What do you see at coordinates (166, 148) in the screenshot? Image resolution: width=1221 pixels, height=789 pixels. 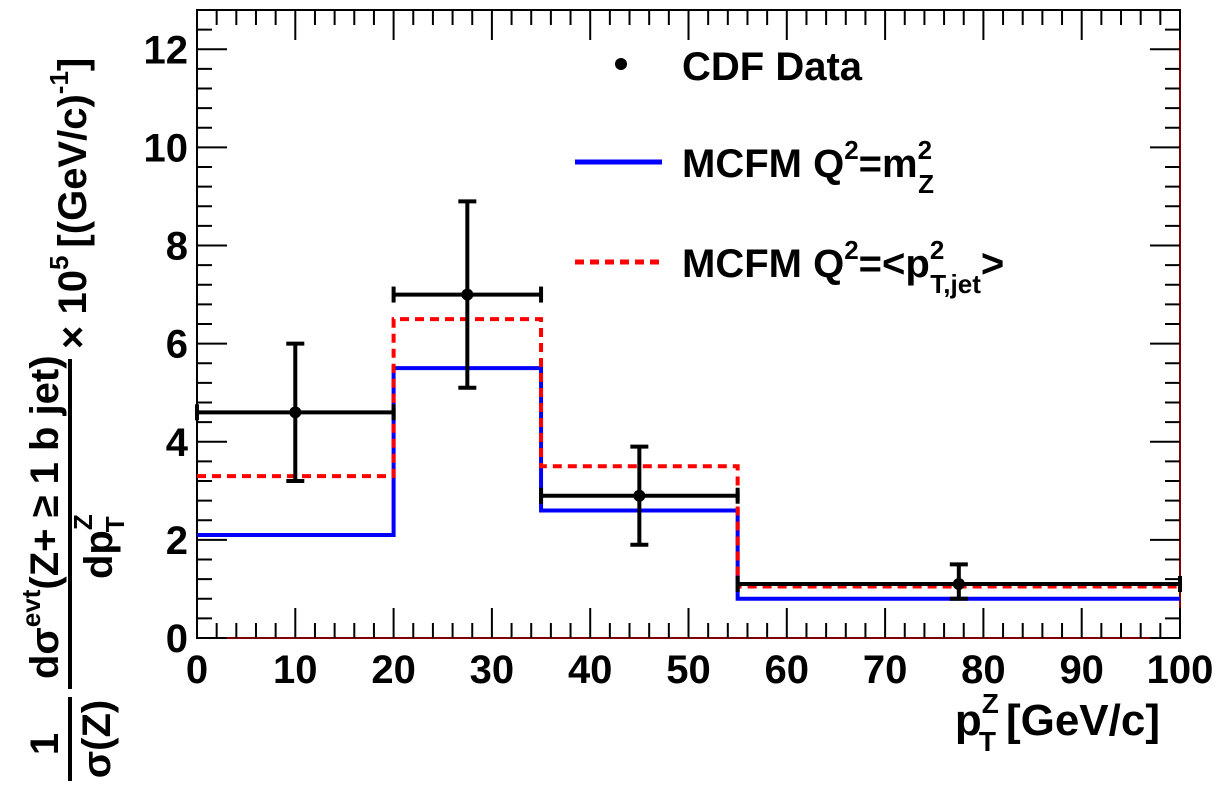 I see `y-tick-label: 10` at bounding box center [166, 148].